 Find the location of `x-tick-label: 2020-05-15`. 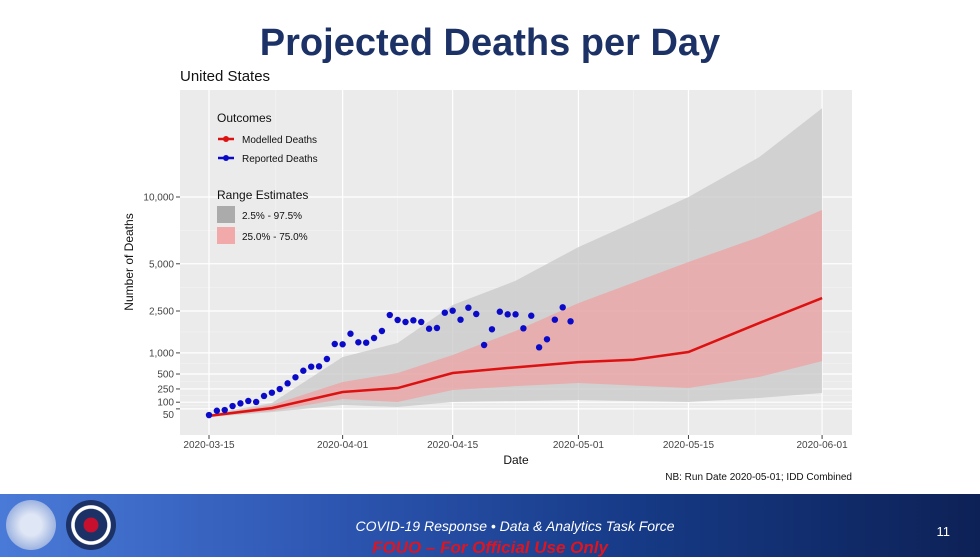

x-tick-label: 2020-05-15 is located at coordinates (689, 445).